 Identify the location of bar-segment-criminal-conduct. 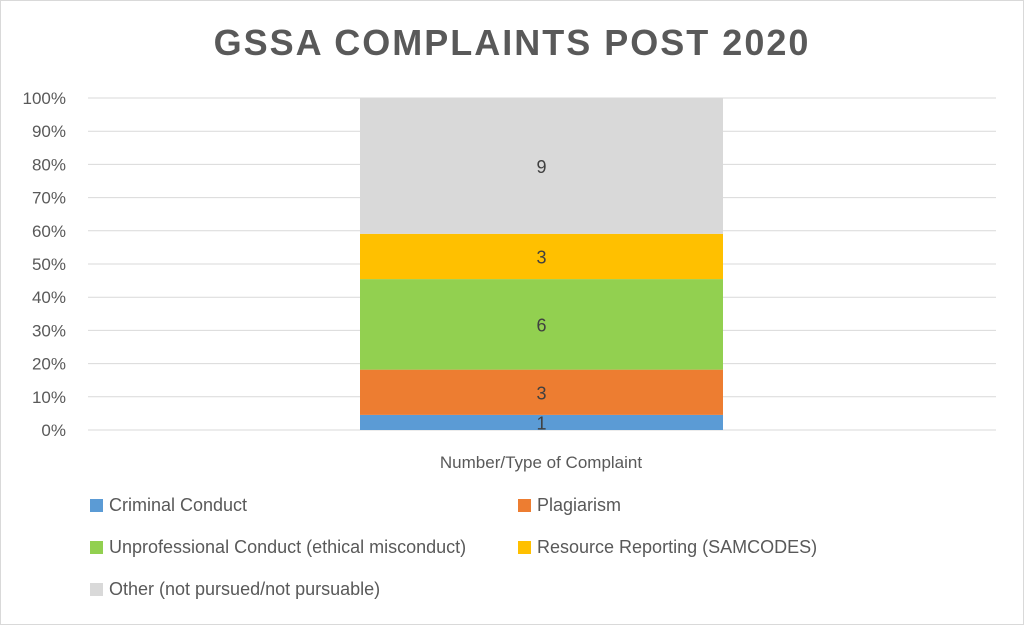
(541, 422).